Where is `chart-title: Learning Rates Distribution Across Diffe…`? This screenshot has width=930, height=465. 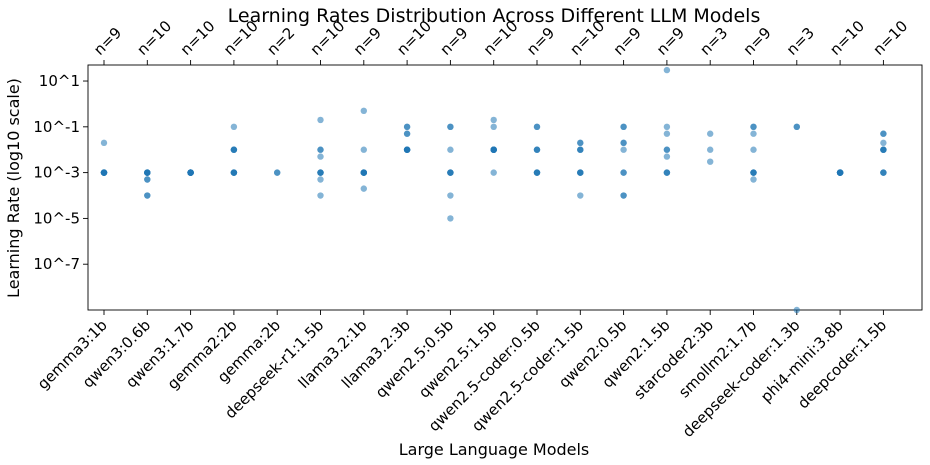 chart-title: Learning Rates Distribution Across Diffe… is located at coordinates (494, 16).